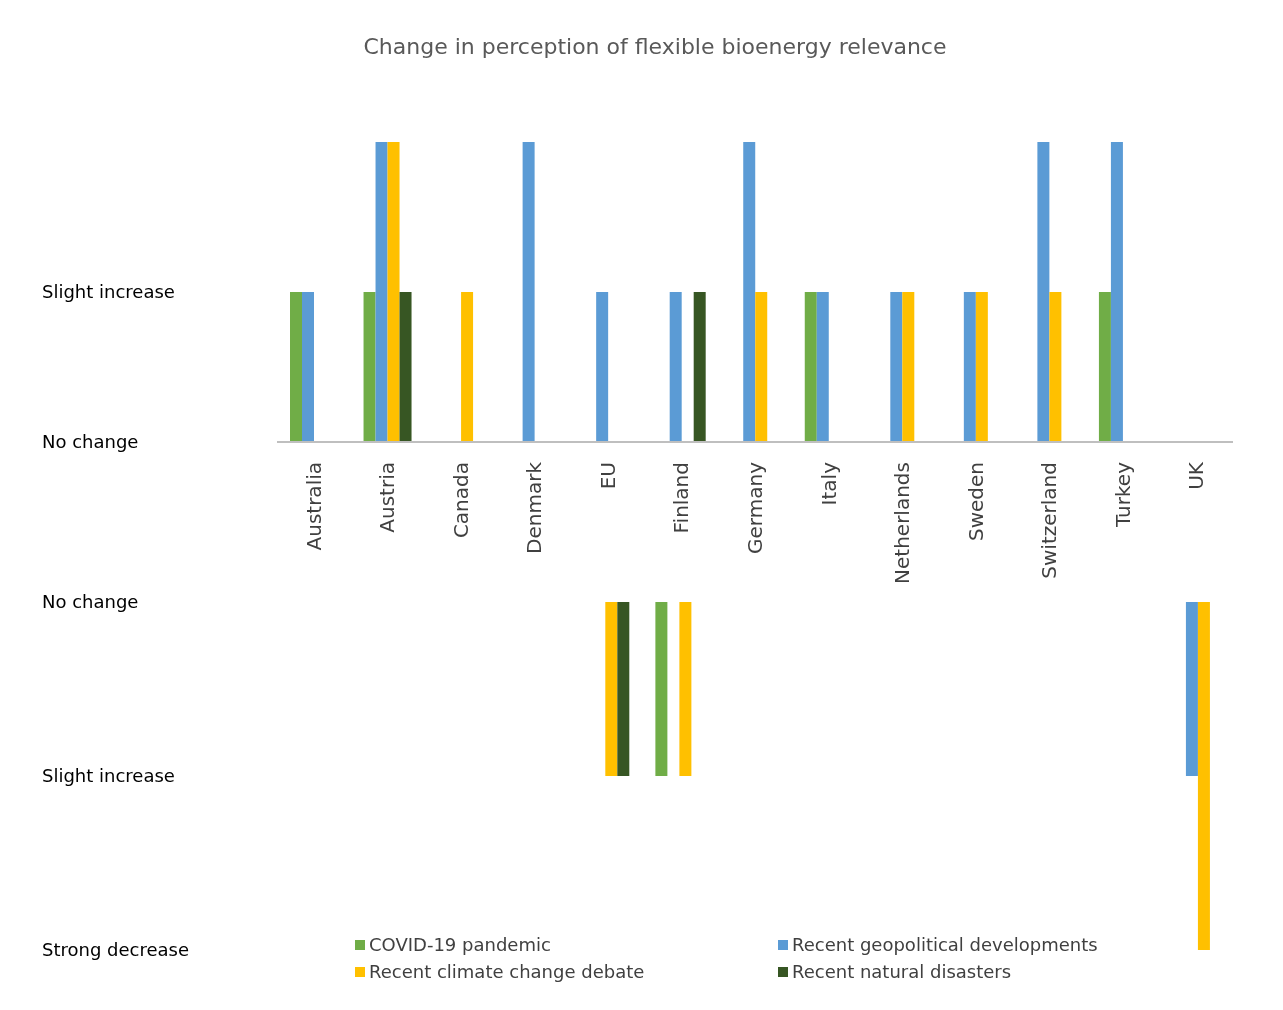 The width and height of the screenshot is (1283, 1010). What do you see at coordinates (1122, 495) in the screenshot?
I see `x-tick-label: Turkey` at bounding box center [1122, 495].